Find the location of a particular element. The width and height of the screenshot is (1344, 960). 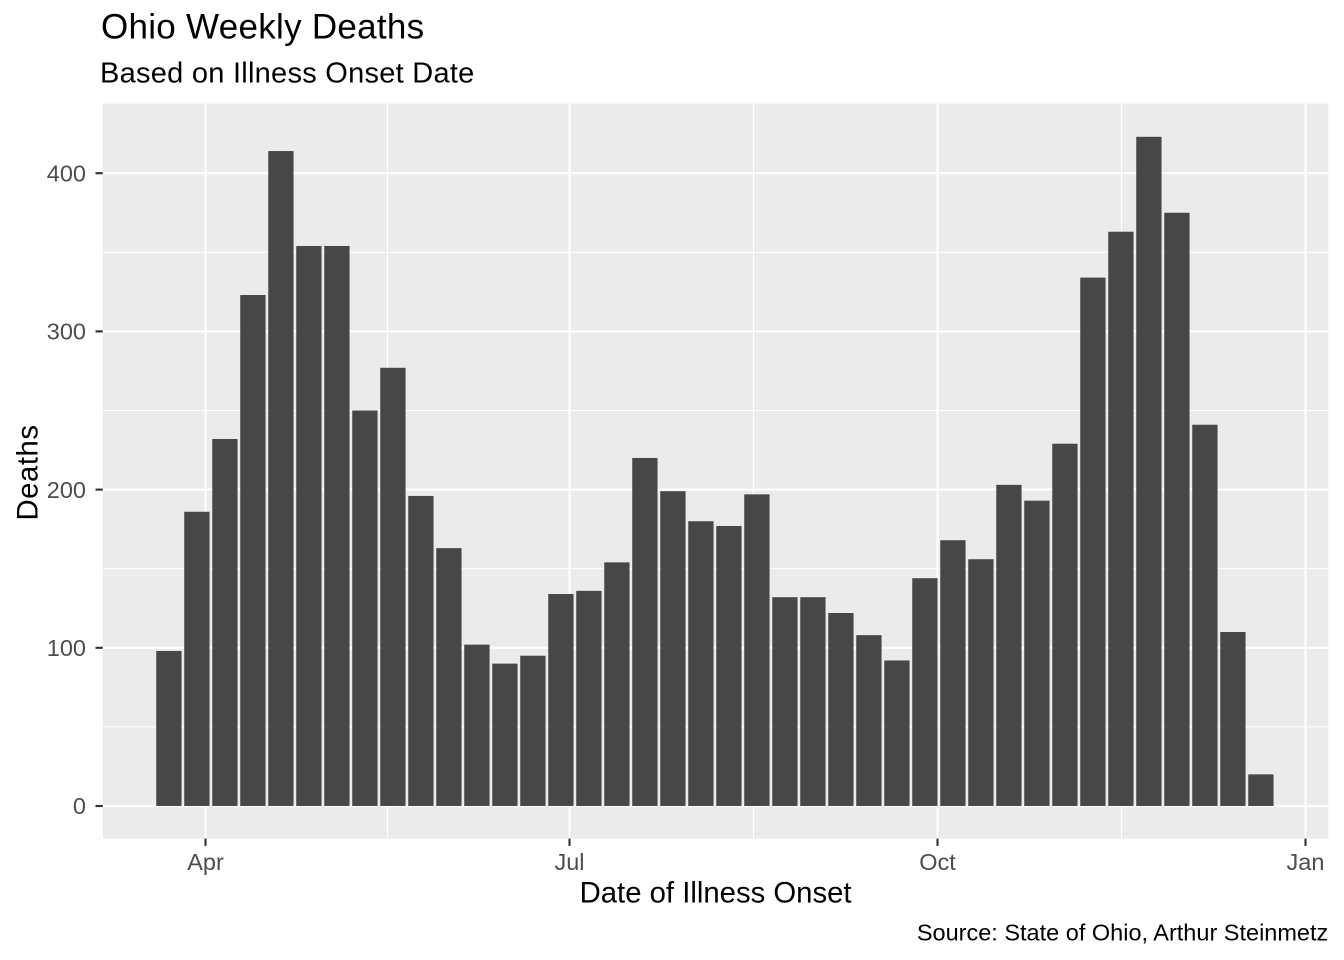

svg-text: Oct is located at coordinates (937, 862).